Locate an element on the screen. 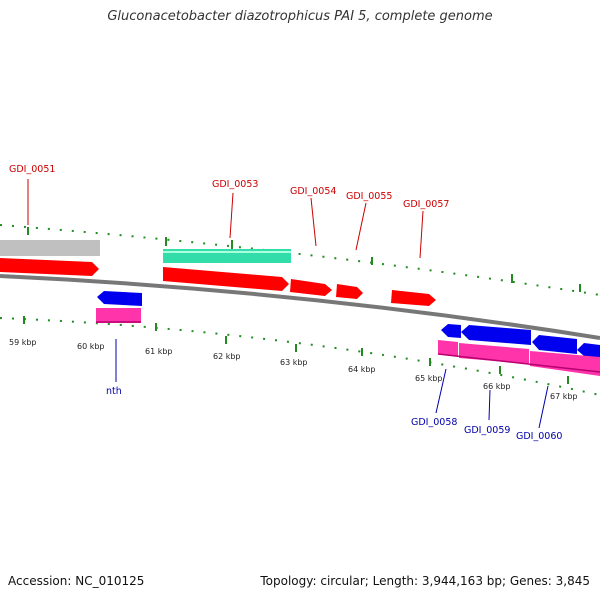 The height and width of the screenshot is (600, 600). scale-label-64: 64 kbp is located at coordinates (362, 369).